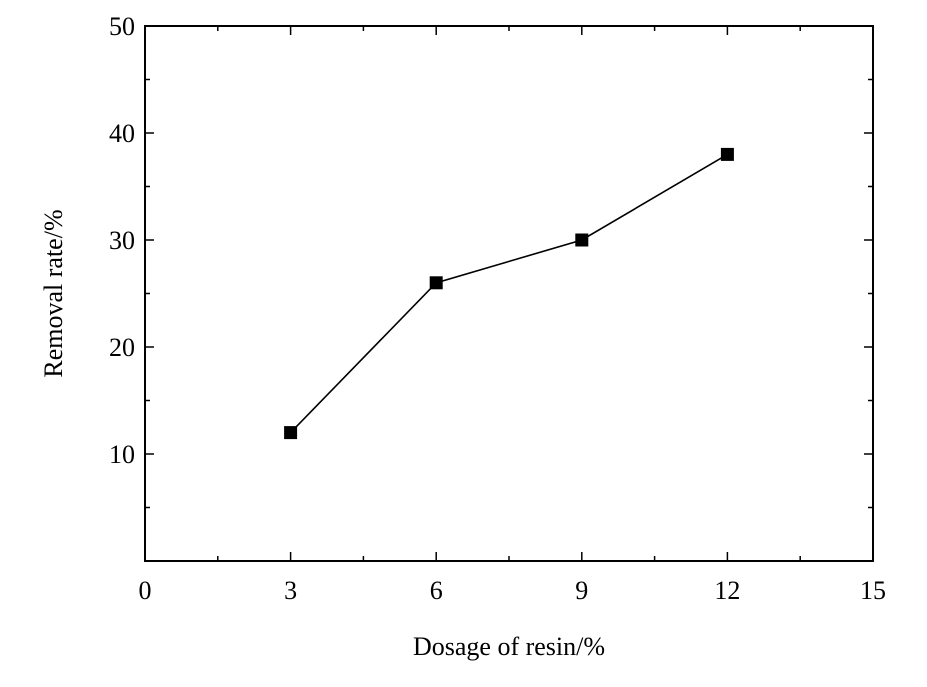 The image size is (927, 687). Describe the element at coordinates (581, 590) in the screenshot. I see `x-tick-label: 9` at that location.